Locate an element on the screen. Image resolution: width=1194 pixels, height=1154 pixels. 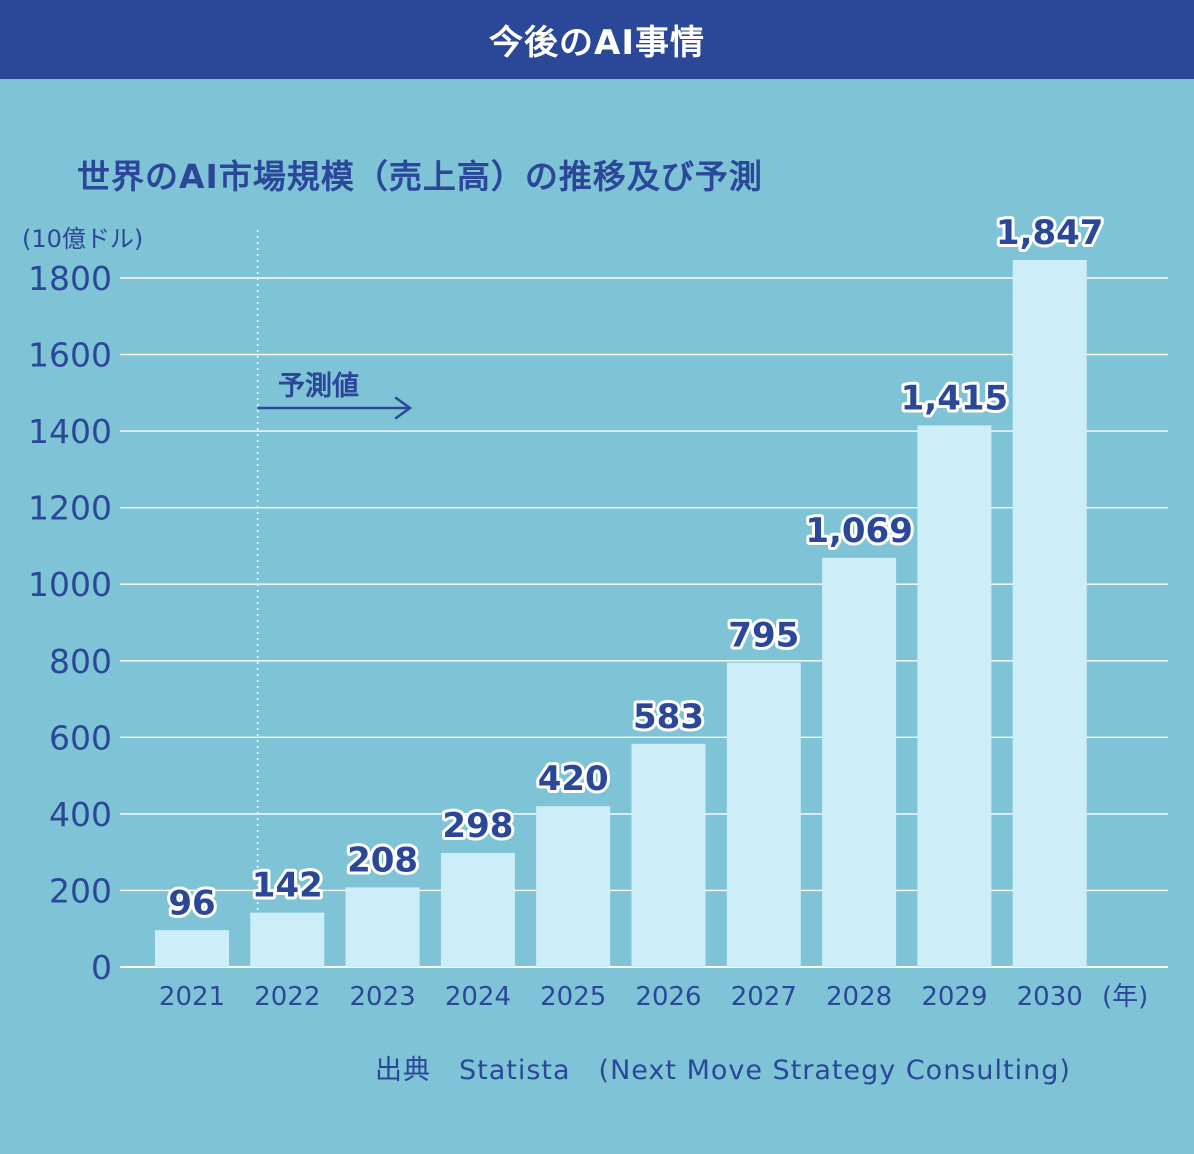
chart-title: 世界のAI市場規模（売上高）の推移及び予測 is located at coordinates (420, 176).